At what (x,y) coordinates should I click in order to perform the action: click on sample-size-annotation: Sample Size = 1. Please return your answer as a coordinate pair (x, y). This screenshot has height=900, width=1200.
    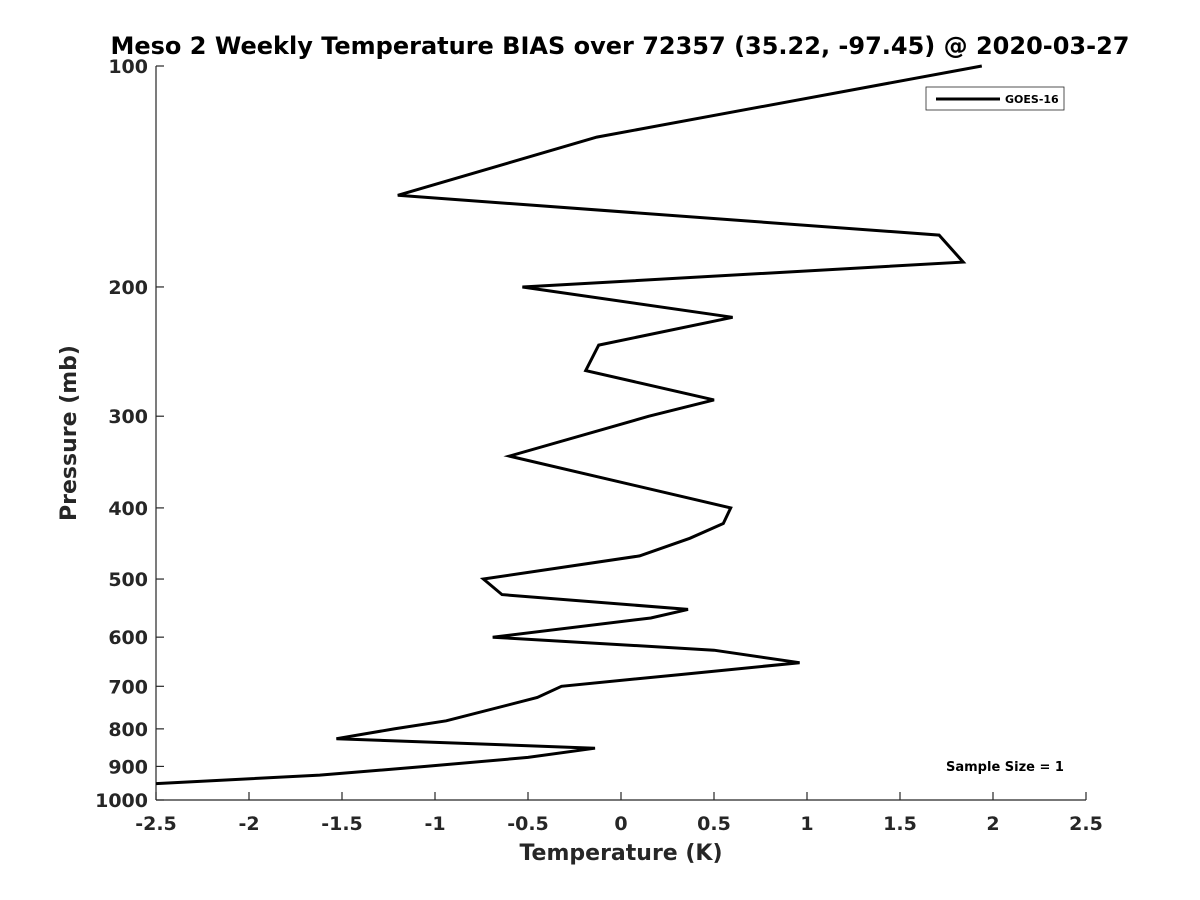
    Looking at the image, I should click on (1005, 767).